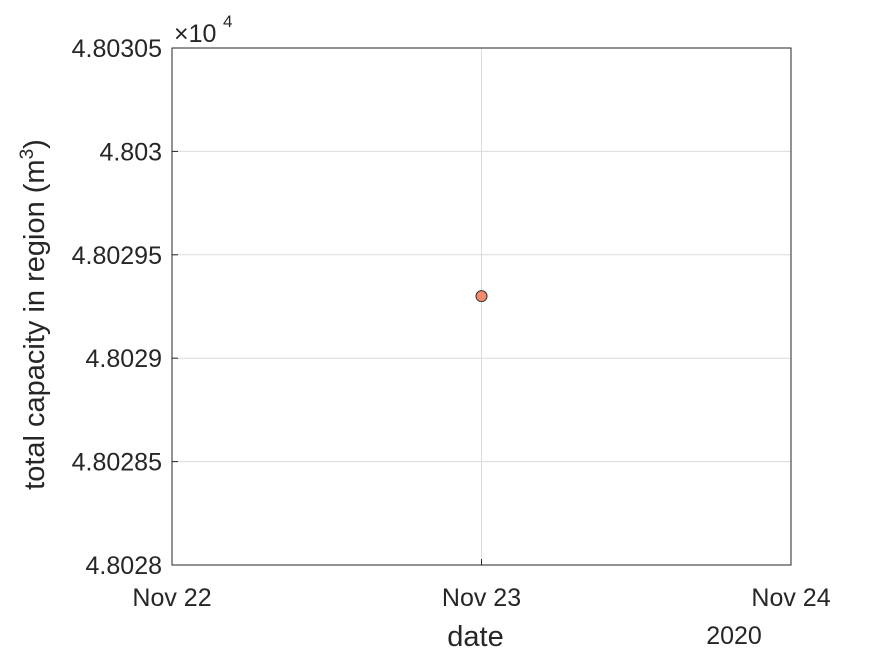 Image resolution: width=875 pixels, height=656 pixels. Describe the element at coordinates (481, 598) in the screenshot. I see `x-tick-label: Nov 23` at that location.